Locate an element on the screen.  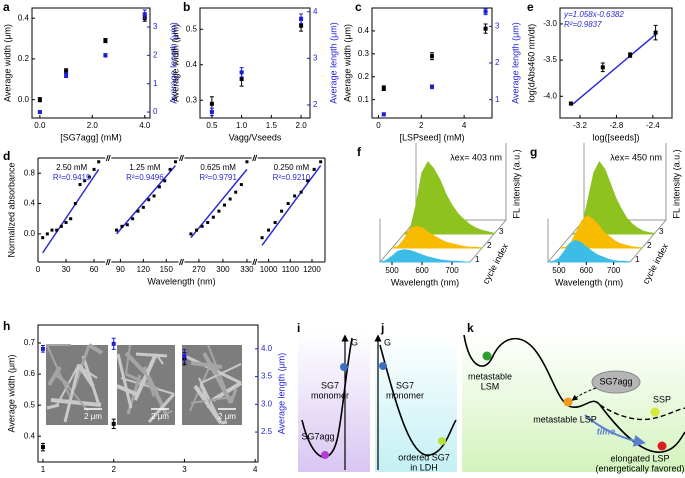
z-axis-label: cycle index is located at coordinates (656, 263).